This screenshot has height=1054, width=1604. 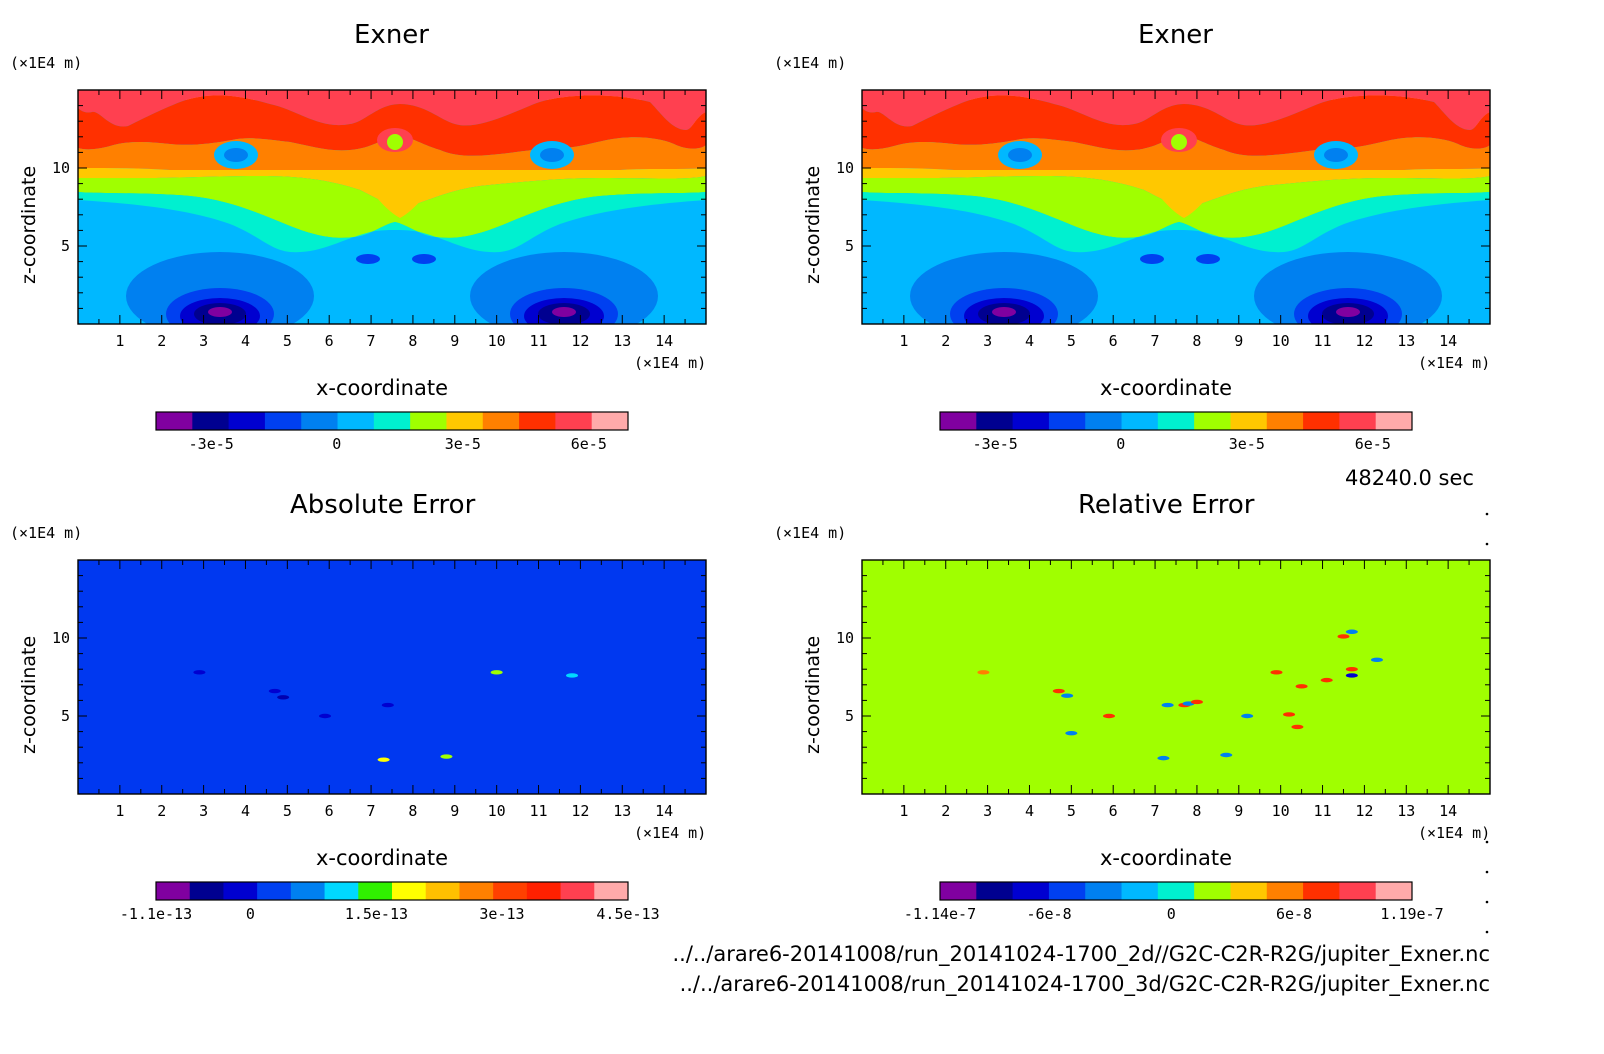 What do you see at coordinates (1176, 215) in the screenshot?
I see `exner-contour-field-3d` at bounding box center [1176, 215].